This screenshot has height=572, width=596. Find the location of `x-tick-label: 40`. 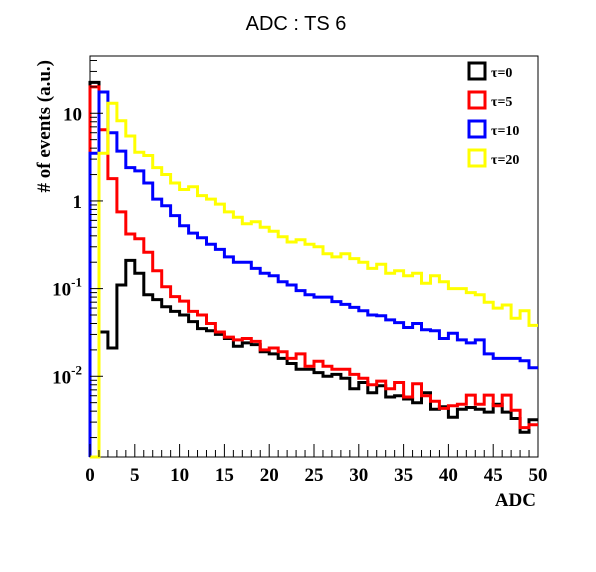

x-tick-label: 40 is located at coordinates (448, 475).